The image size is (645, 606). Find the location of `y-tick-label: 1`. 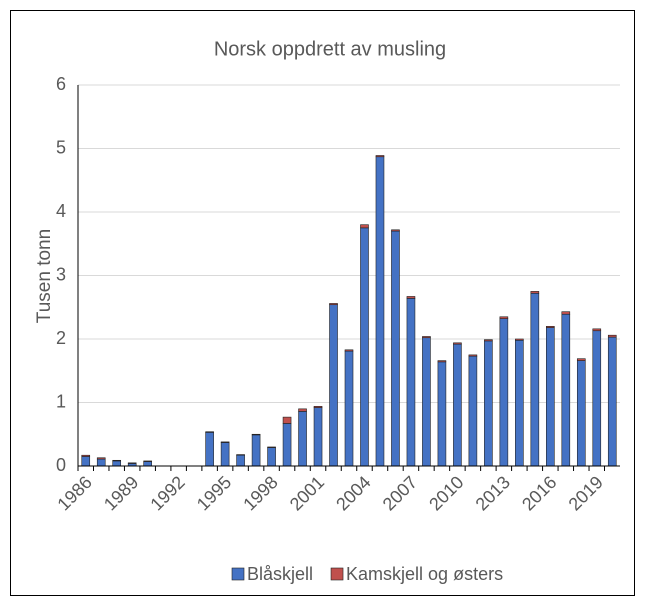

y-tick-label: 1 is located at coordinates (61, 401).